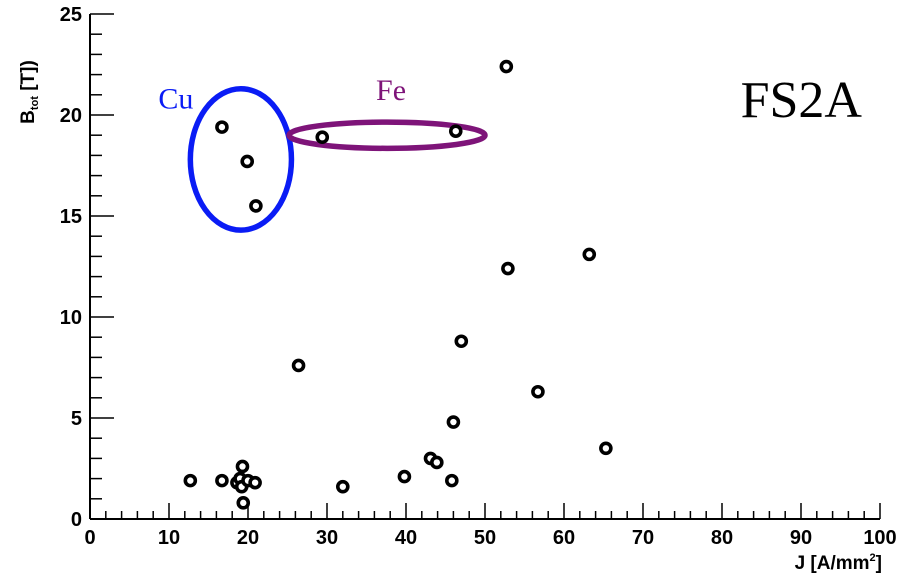  Describe the element at coordinates (71, 15) in the screenshot. I see `y-tick-label: 25` at that location.